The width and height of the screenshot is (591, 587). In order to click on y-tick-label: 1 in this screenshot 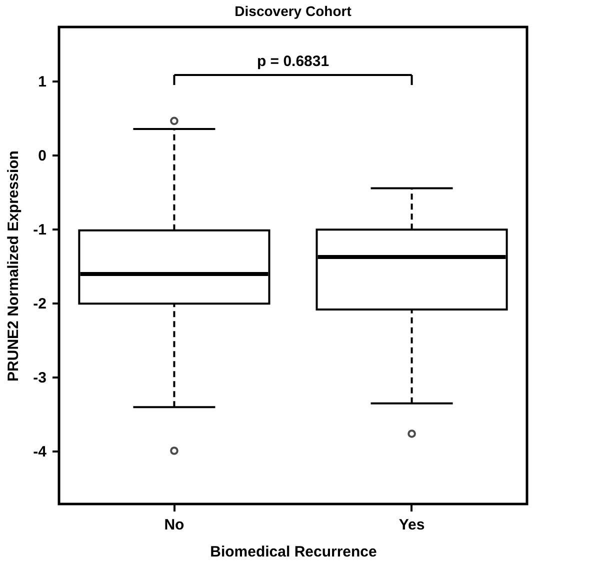, I will do `click(42, 81)`.